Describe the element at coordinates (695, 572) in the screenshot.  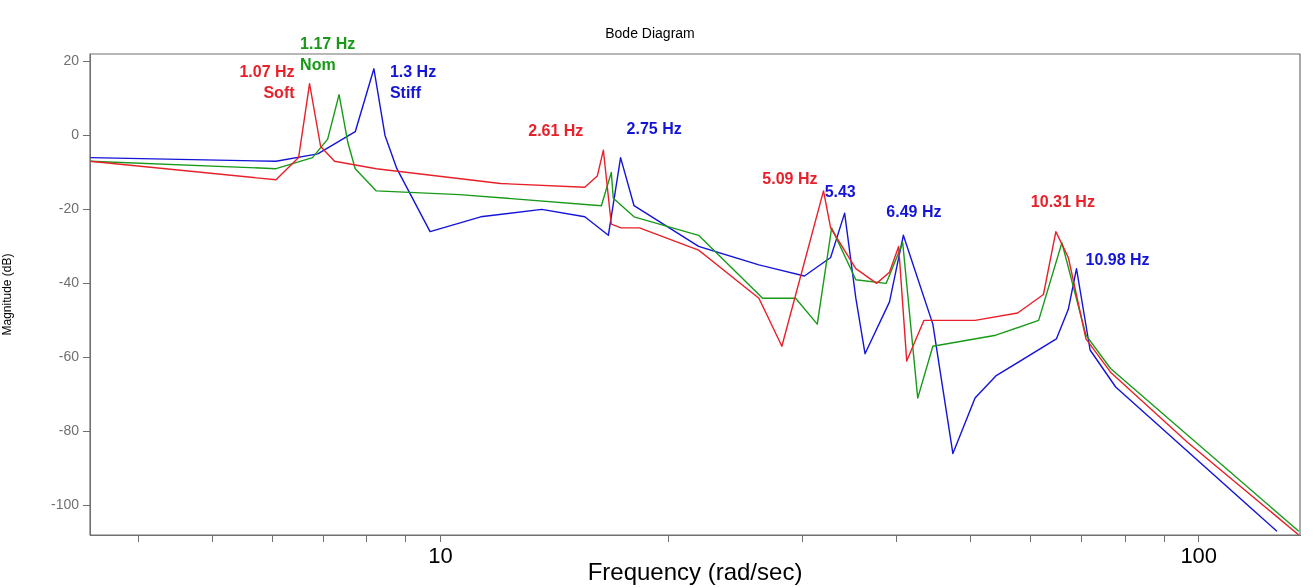
I see `x-axis-title: Frequency (rad/sec)` at that location.